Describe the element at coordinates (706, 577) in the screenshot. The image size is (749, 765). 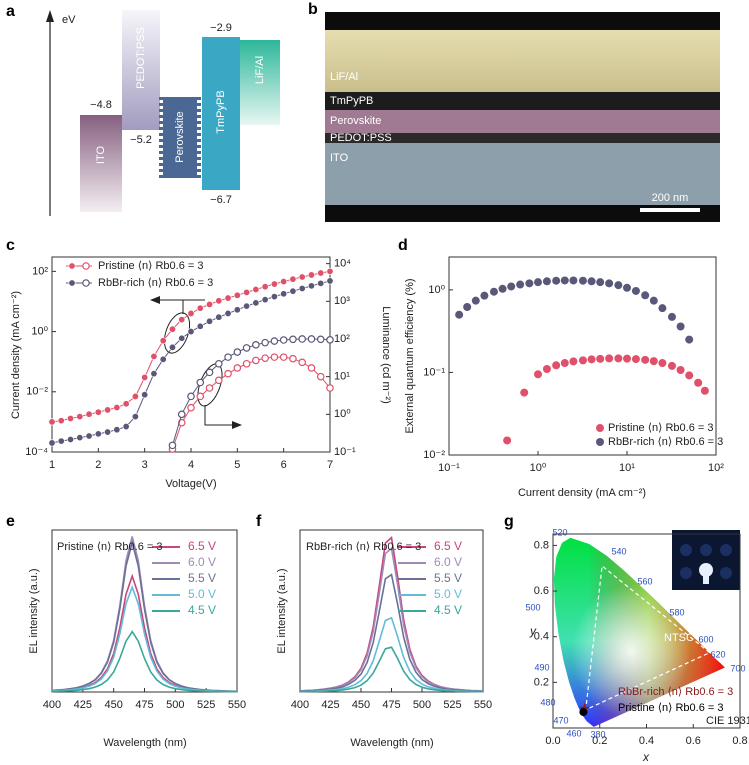
I see `inset-lit-stem` at that location.